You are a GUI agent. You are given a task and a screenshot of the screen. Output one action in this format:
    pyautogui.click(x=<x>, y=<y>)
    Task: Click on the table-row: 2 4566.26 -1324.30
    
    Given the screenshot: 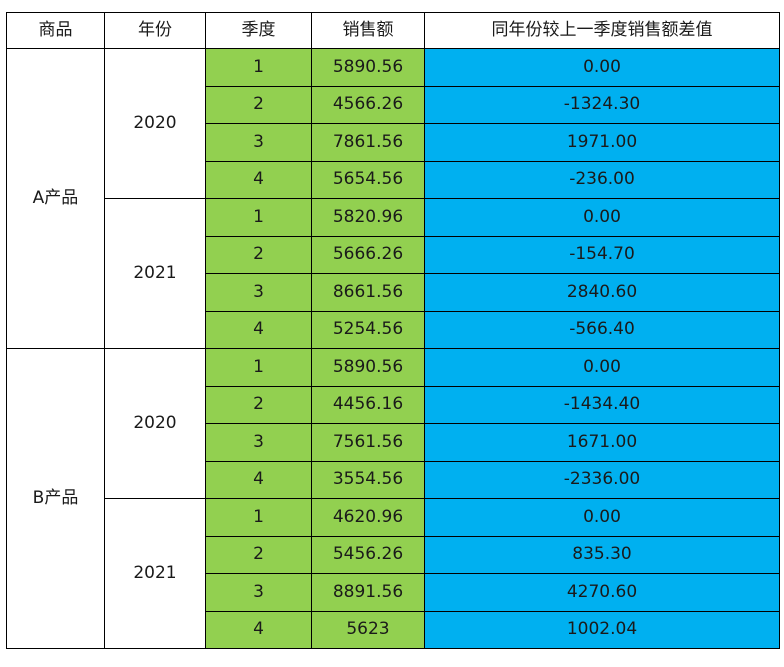 What is the action you would take?
    pyautogui.click(x=393, y=104)
    